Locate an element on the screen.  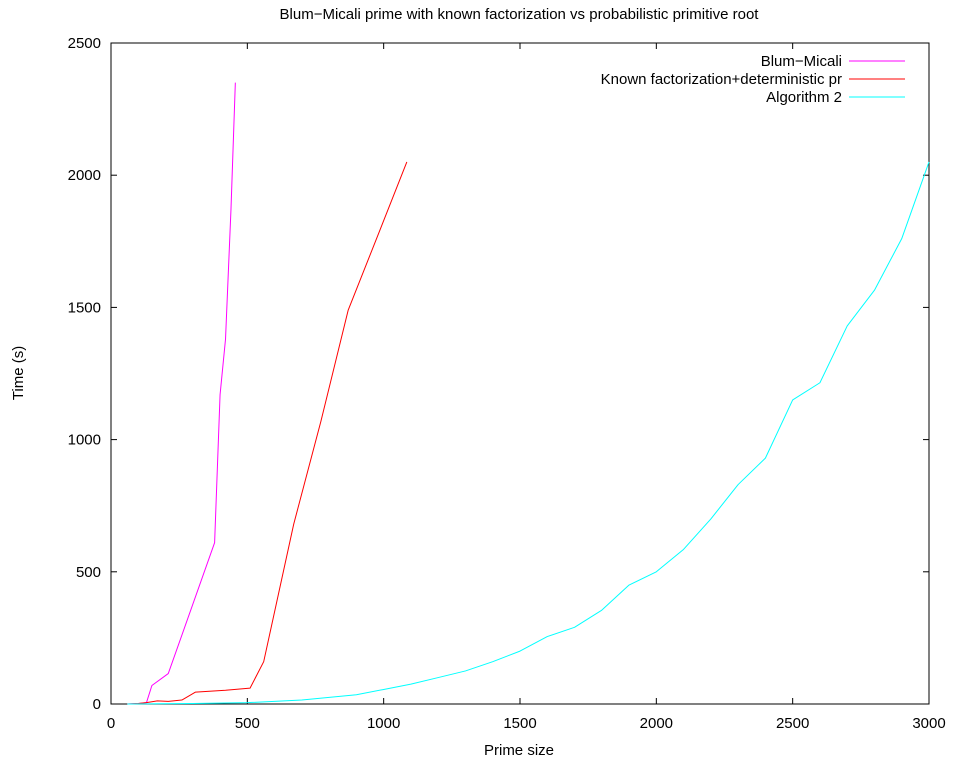
x-tick-label: 3000 is located at coordinates (928, 723).